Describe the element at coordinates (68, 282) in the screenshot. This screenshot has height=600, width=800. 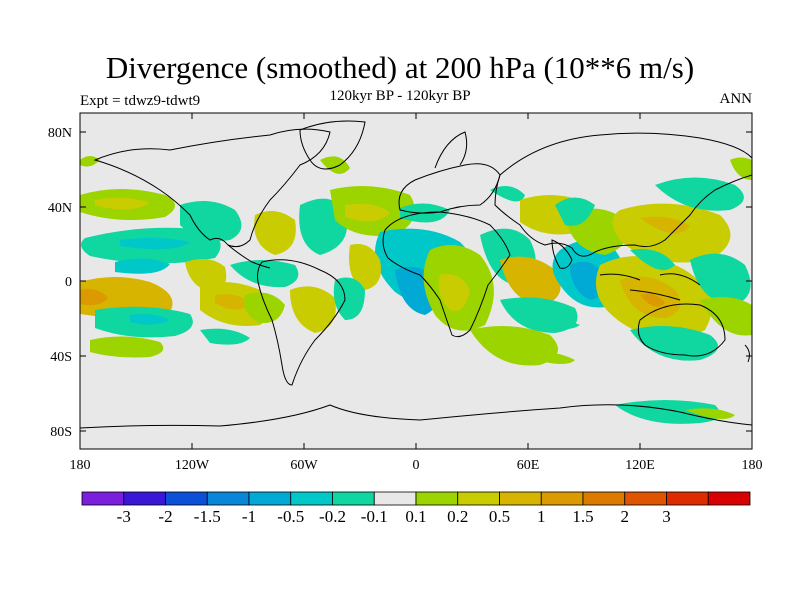
I see `lat-tick-label: 0` at that location.